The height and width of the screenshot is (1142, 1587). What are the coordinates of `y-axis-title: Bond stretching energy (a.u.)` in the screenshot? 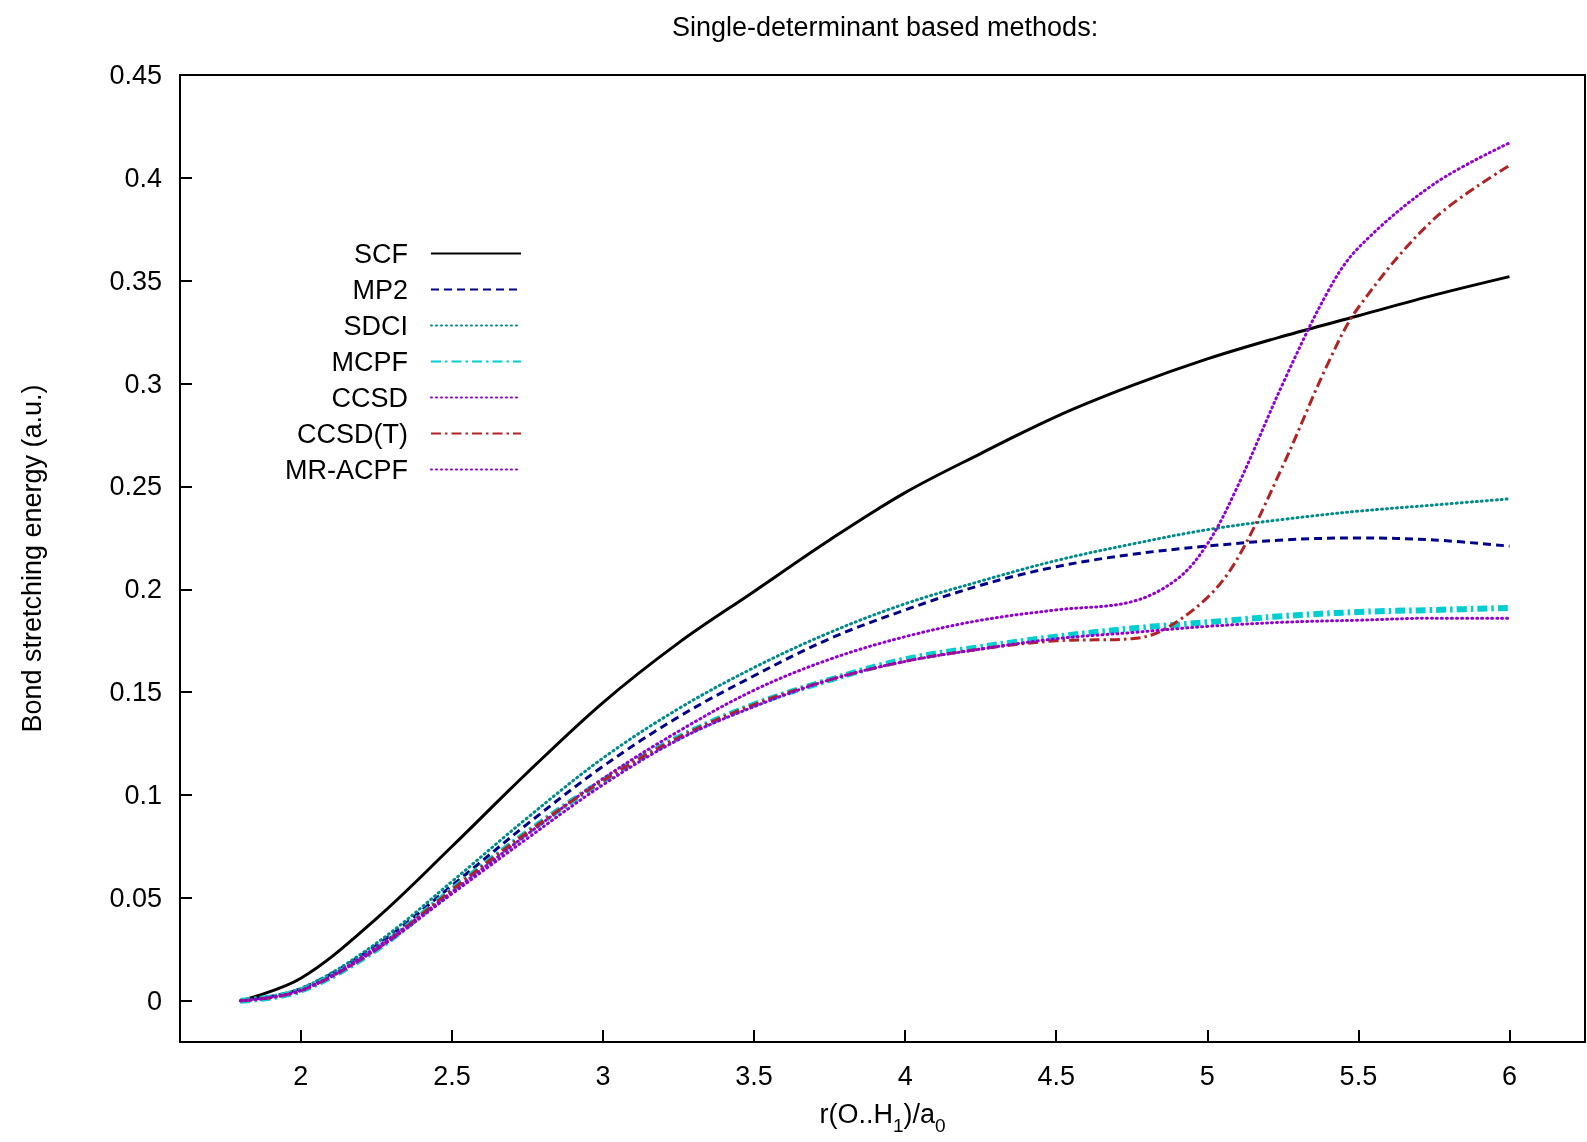 It's located at (31, 558).